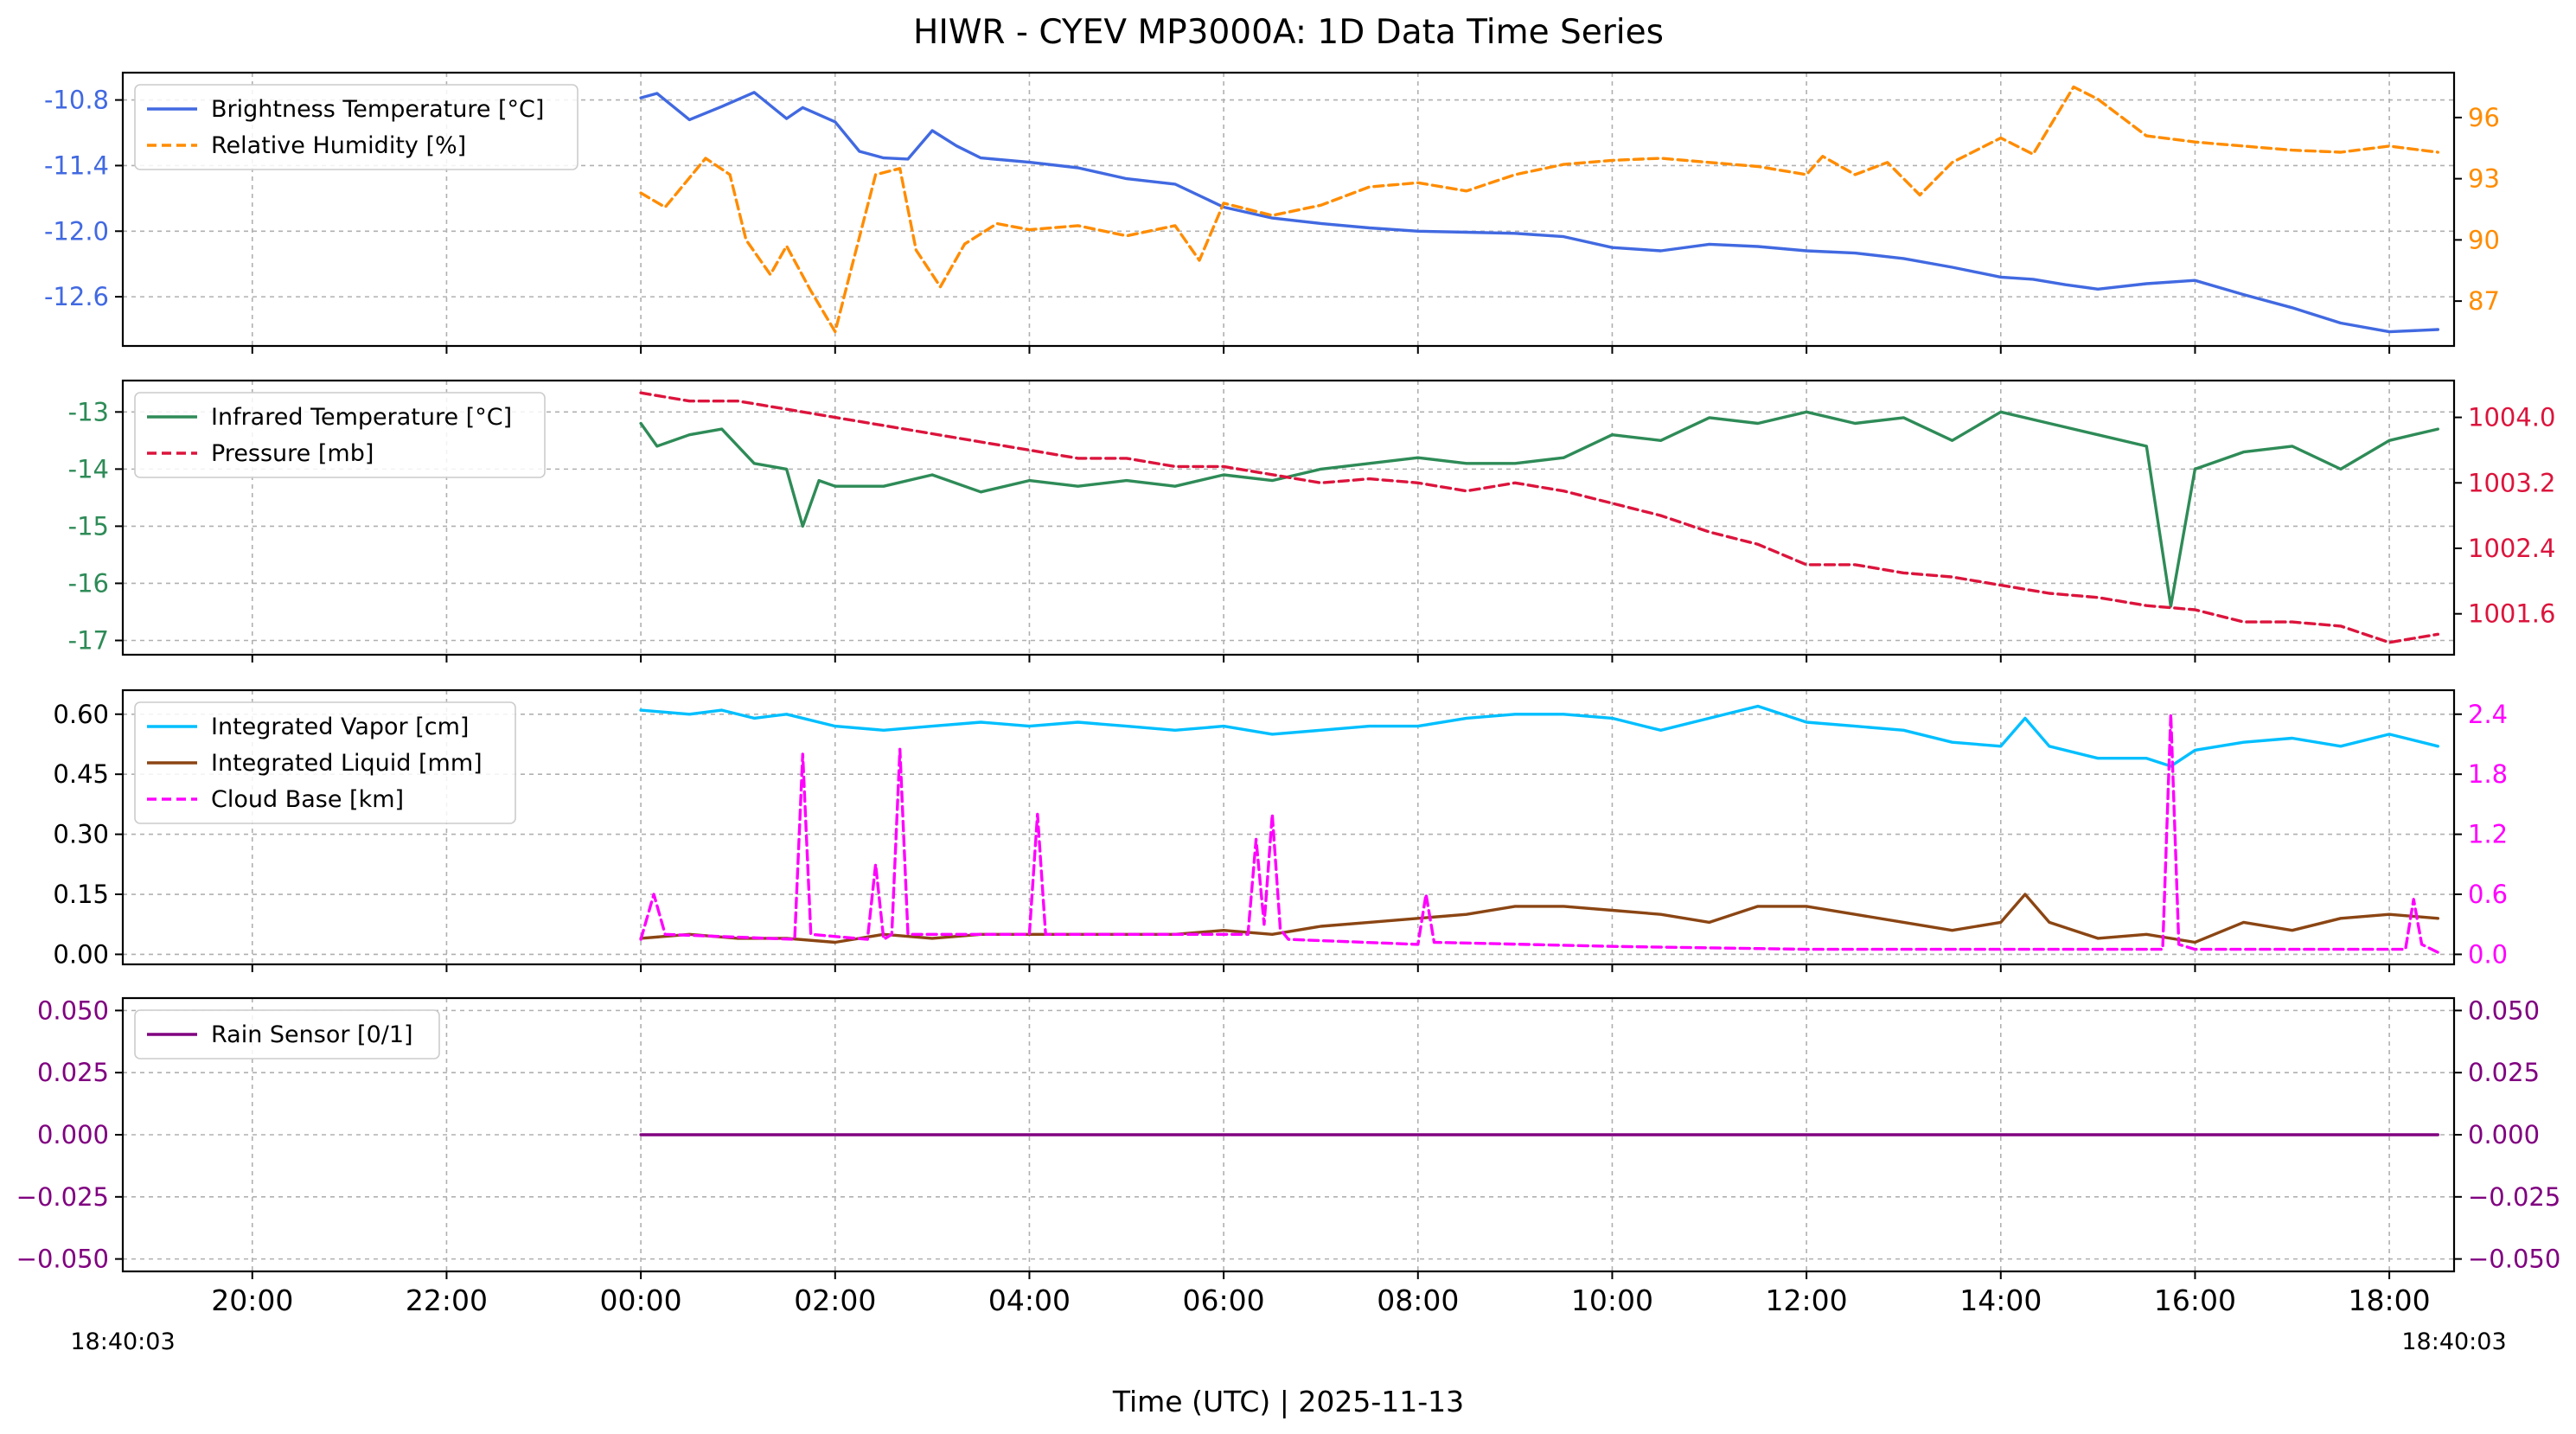 This screenshot has width=2576, height=1434. I want to click on x-tick-label: 00:00, so click(641, 1300).